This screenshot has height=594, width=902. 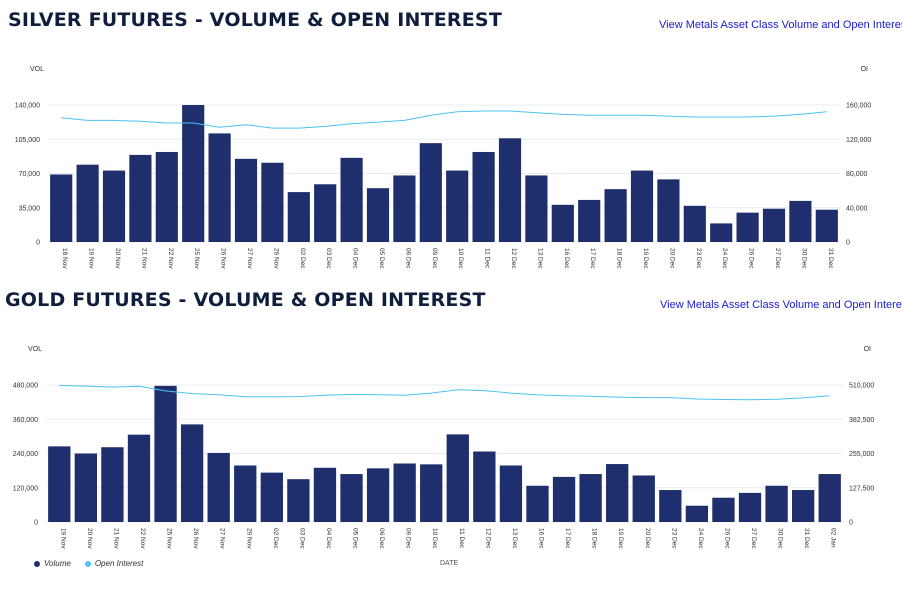 I want to click on x-tick-label: 10 Dec, so click(x=460, y=258).